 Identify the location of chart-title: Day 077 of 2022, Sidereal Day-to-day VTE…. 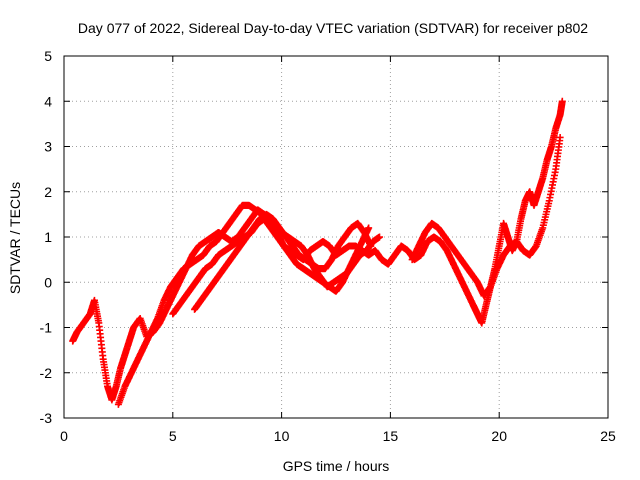
(333, 28).